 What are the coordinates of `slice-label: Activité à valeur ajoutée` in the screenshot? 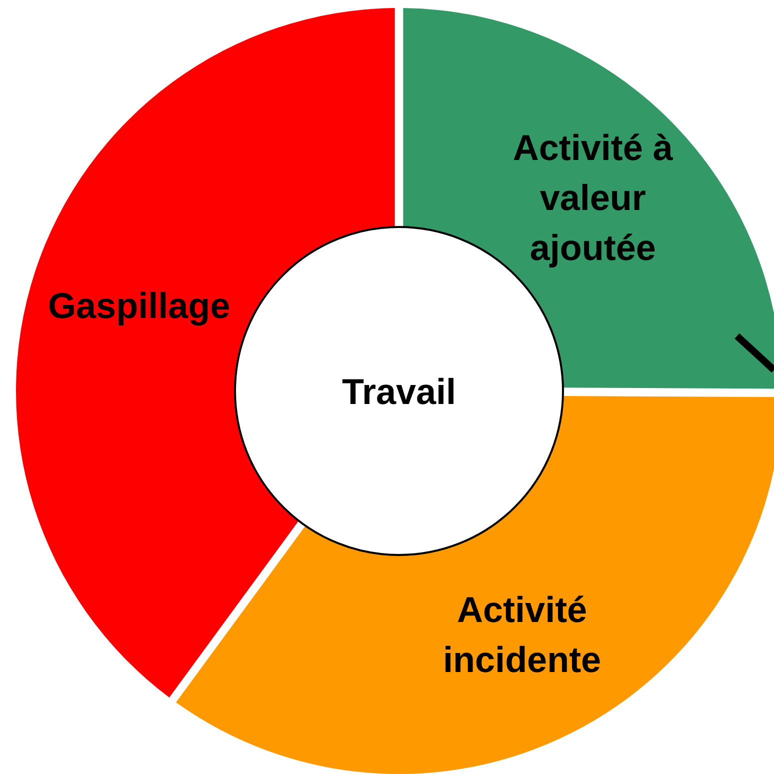 It's located at (593, 197).